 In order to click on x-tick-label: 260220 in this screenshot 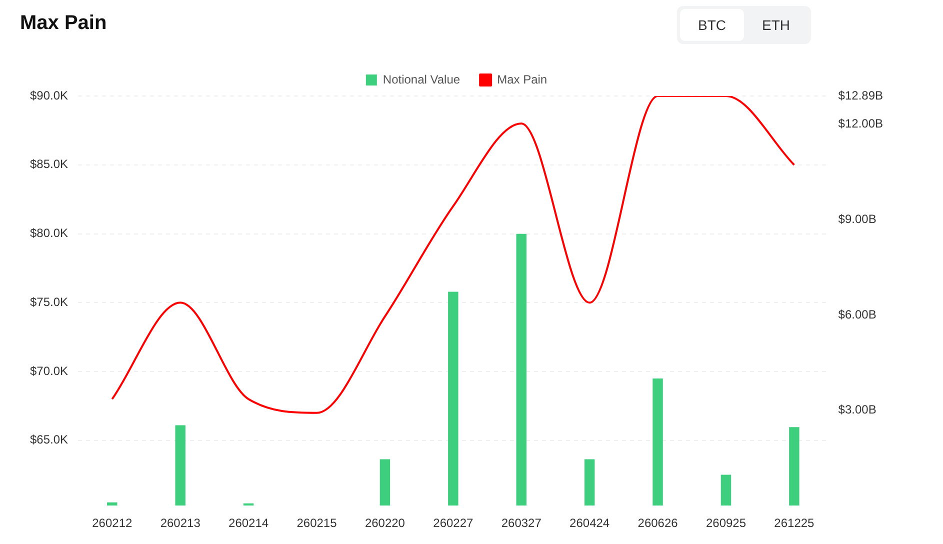, I will do `click(385, 523)`.